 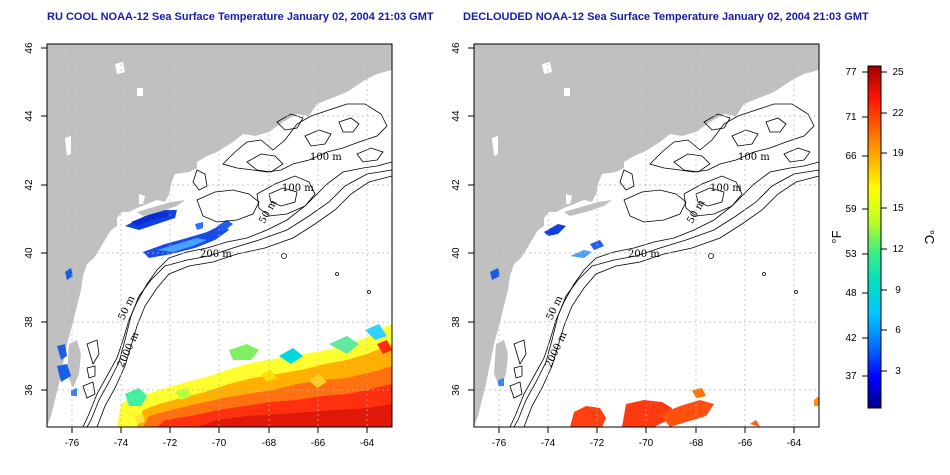 I want to click on colorbar-fahrenheit-labels: 77 71 66 59 53 48 42 37, so click(x=851, y=224).